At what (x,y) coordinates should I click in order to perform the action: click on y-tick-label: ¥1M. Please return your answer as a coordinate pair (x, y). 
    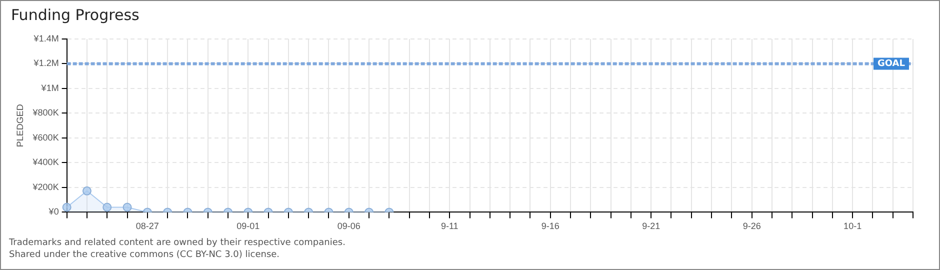
    Looking at the image, I should click on (49, 87).